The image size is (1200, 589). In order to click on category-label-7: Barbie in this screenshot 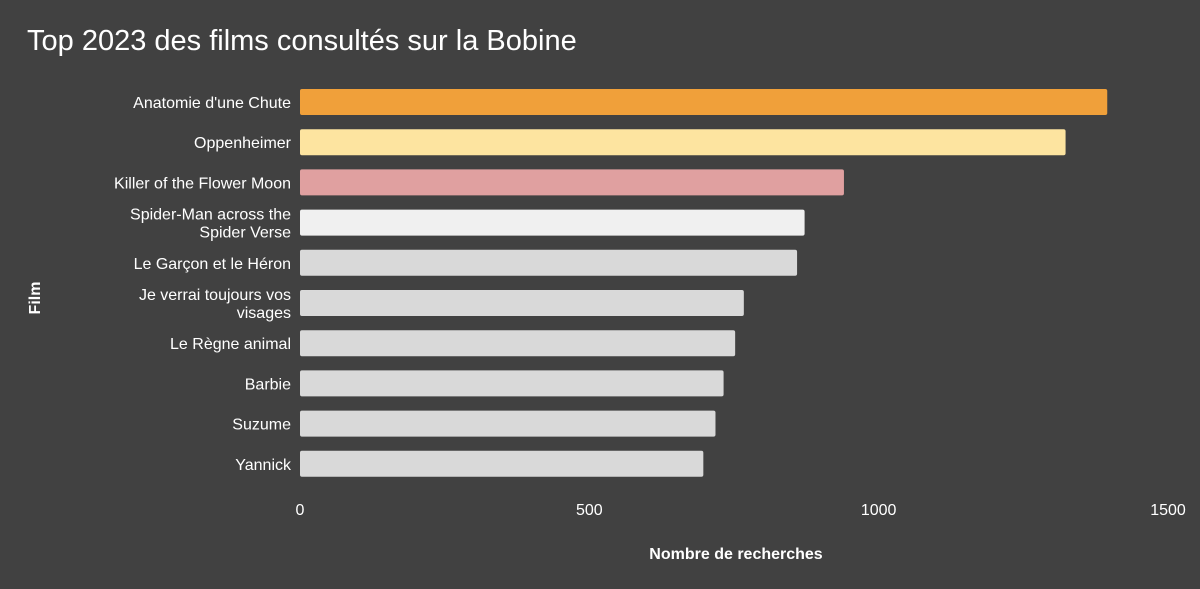, I will do `click(268, 384)`.